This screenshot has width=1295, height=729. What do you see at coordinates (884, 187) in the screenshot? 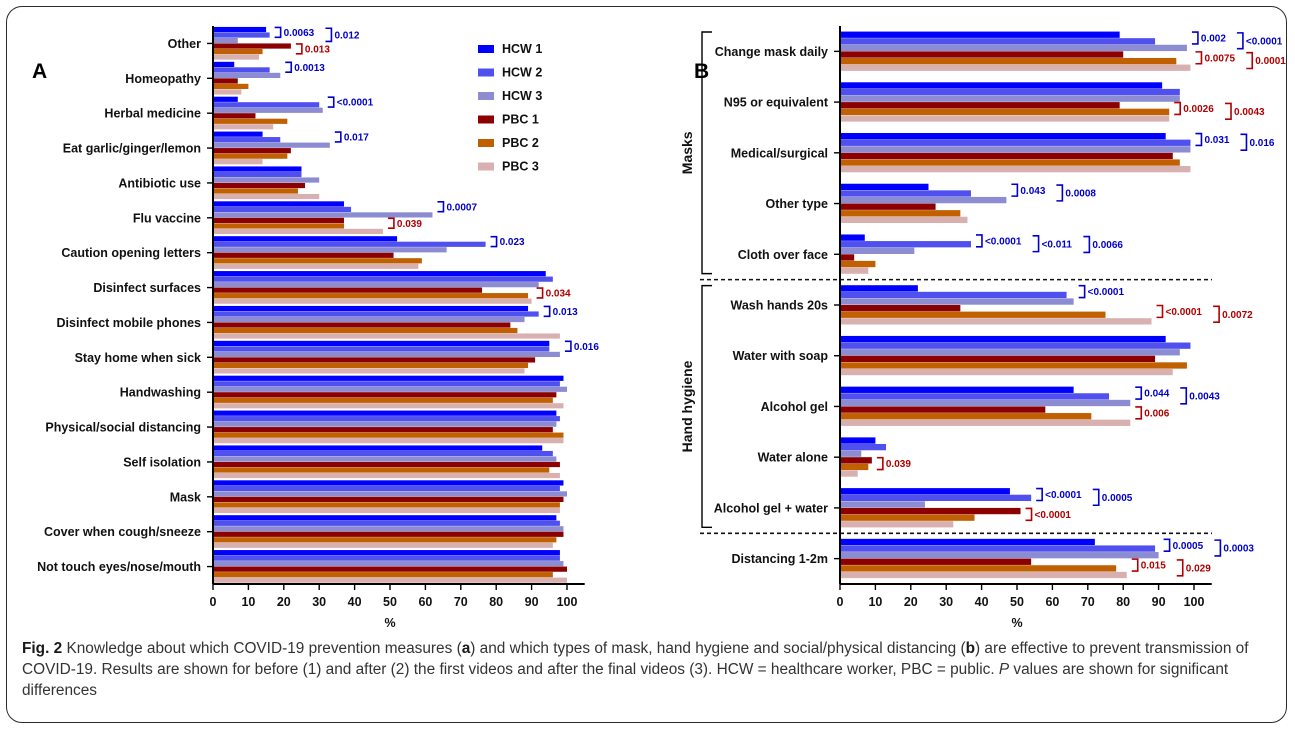
I see `bar-b-hcw-1-other-type` at bounding box center [884, 187].